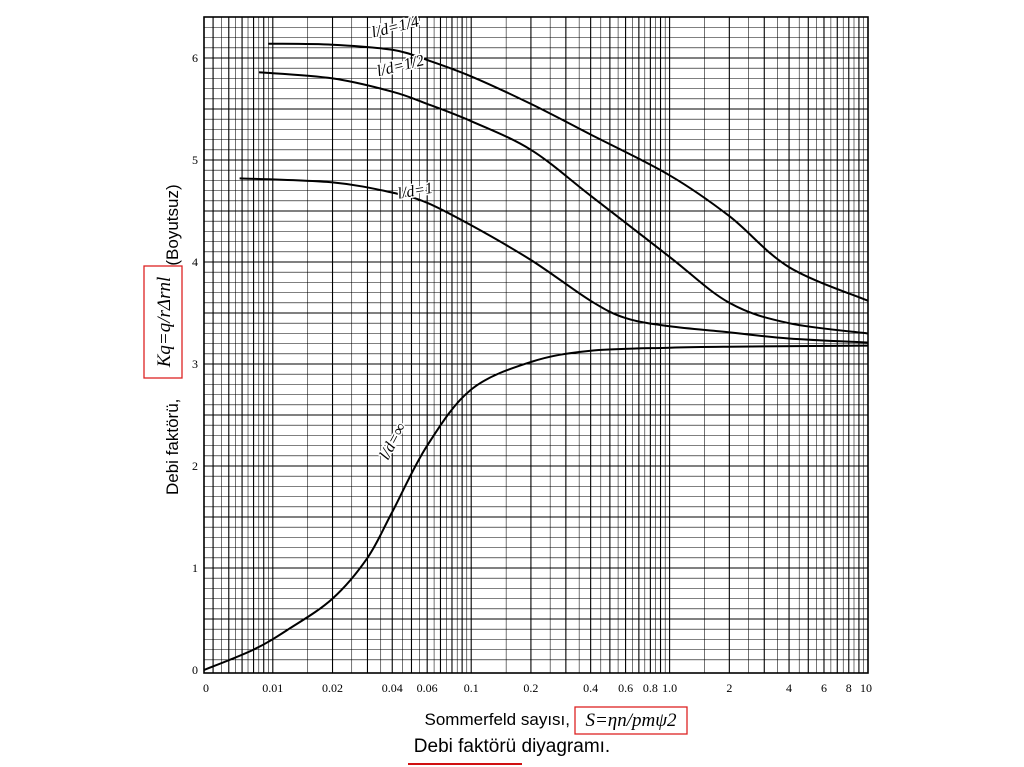  Describe the element at coordinates (789, 688) in the screenshot. I see `x-tick-label: 4` at that location.